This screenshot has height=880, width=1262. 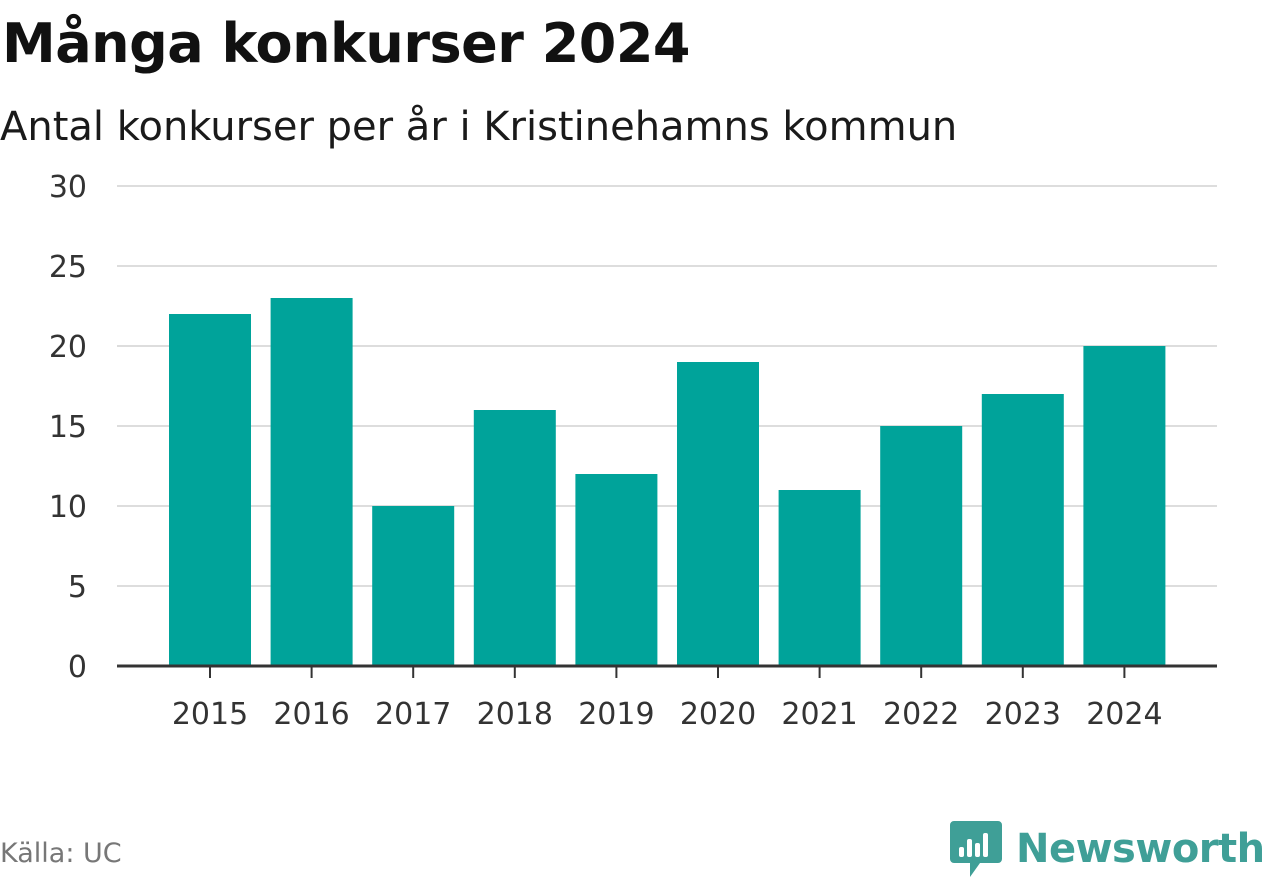 I want to click on y-tick-label: 30, so click(x=68, y=187).